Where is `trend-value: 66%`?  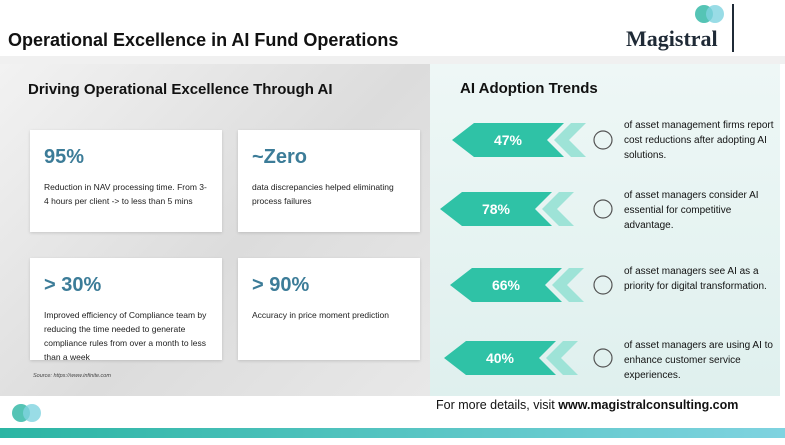
trend-value: 66% is located at coordinates (506, 285).